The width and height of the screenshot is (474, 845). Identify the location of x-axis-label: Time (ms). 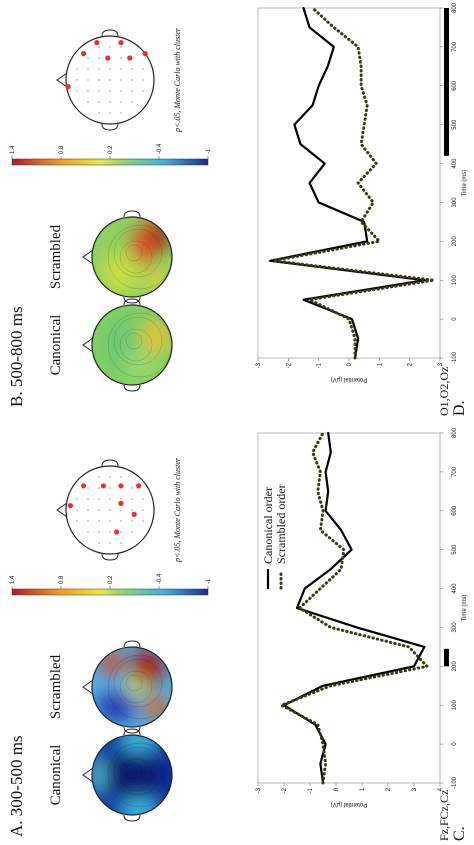
(465, 608).